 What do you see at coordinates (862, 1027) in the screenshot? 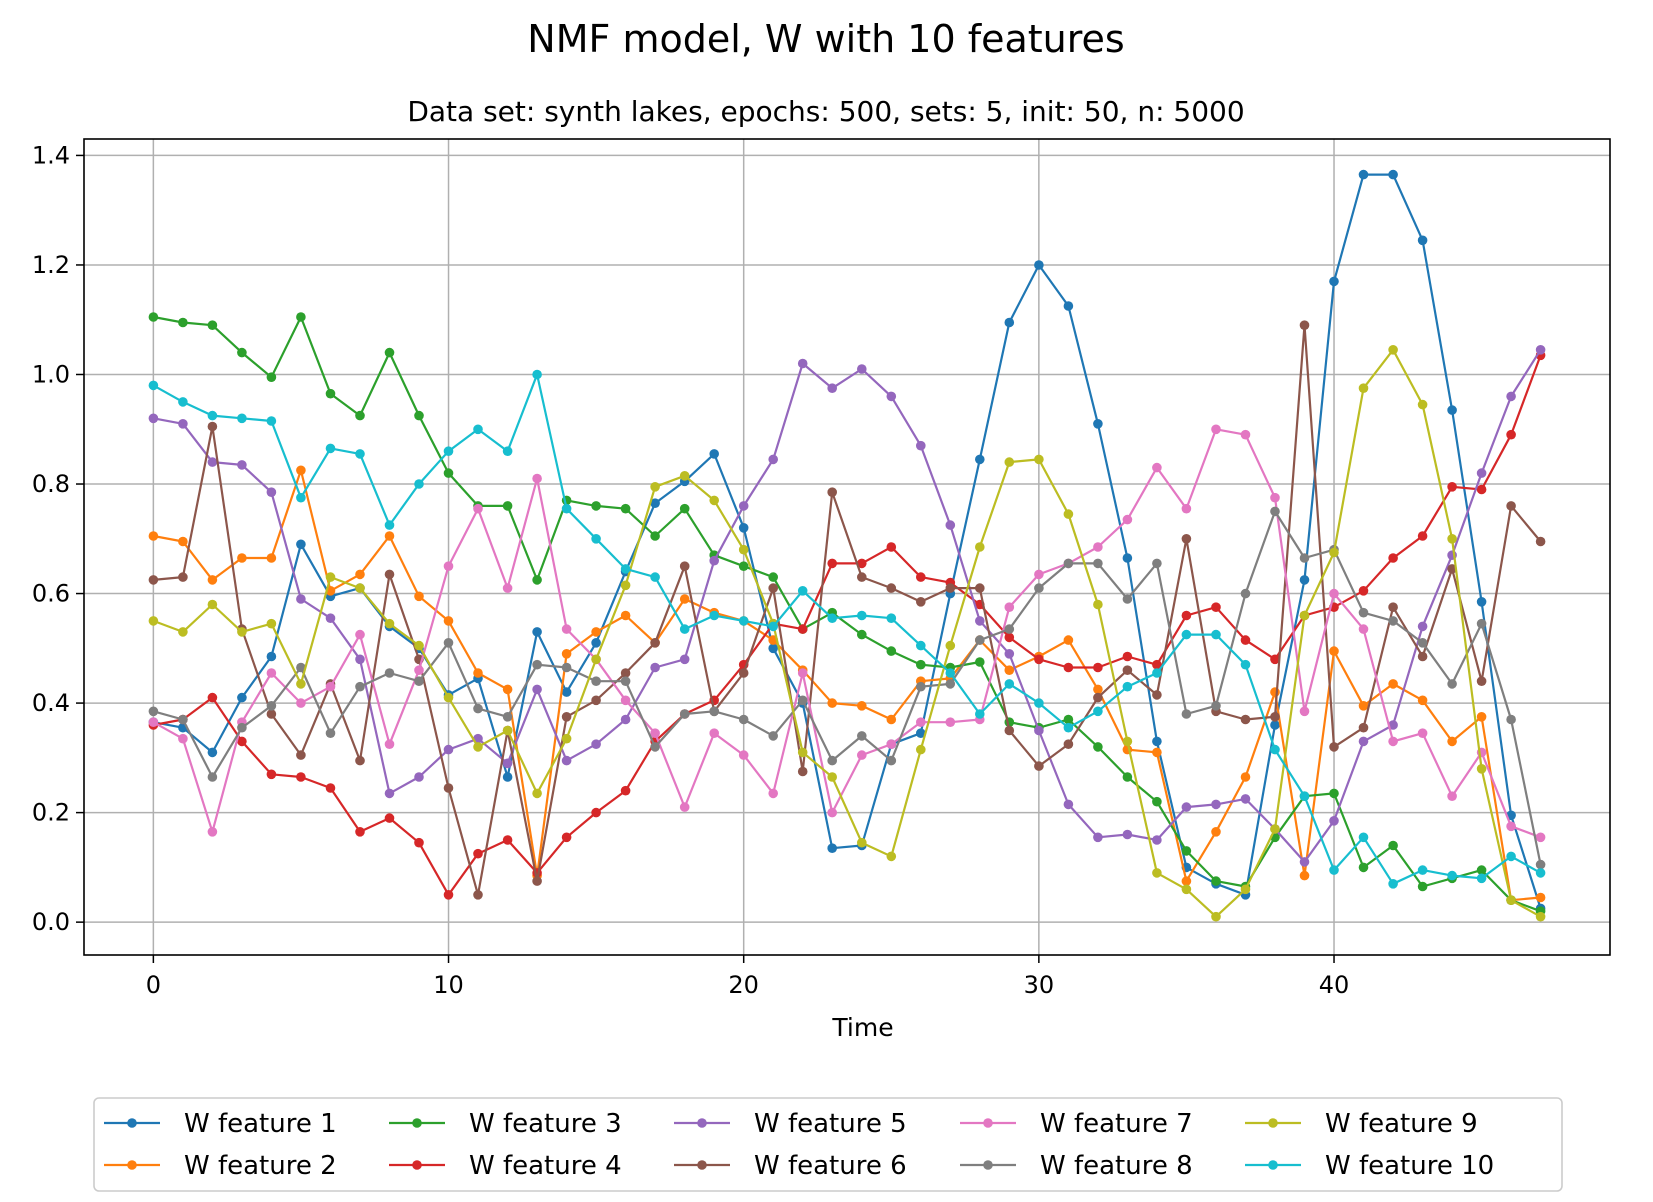
I see `x-axis-label: Time` at bounding box center [862, 1027].